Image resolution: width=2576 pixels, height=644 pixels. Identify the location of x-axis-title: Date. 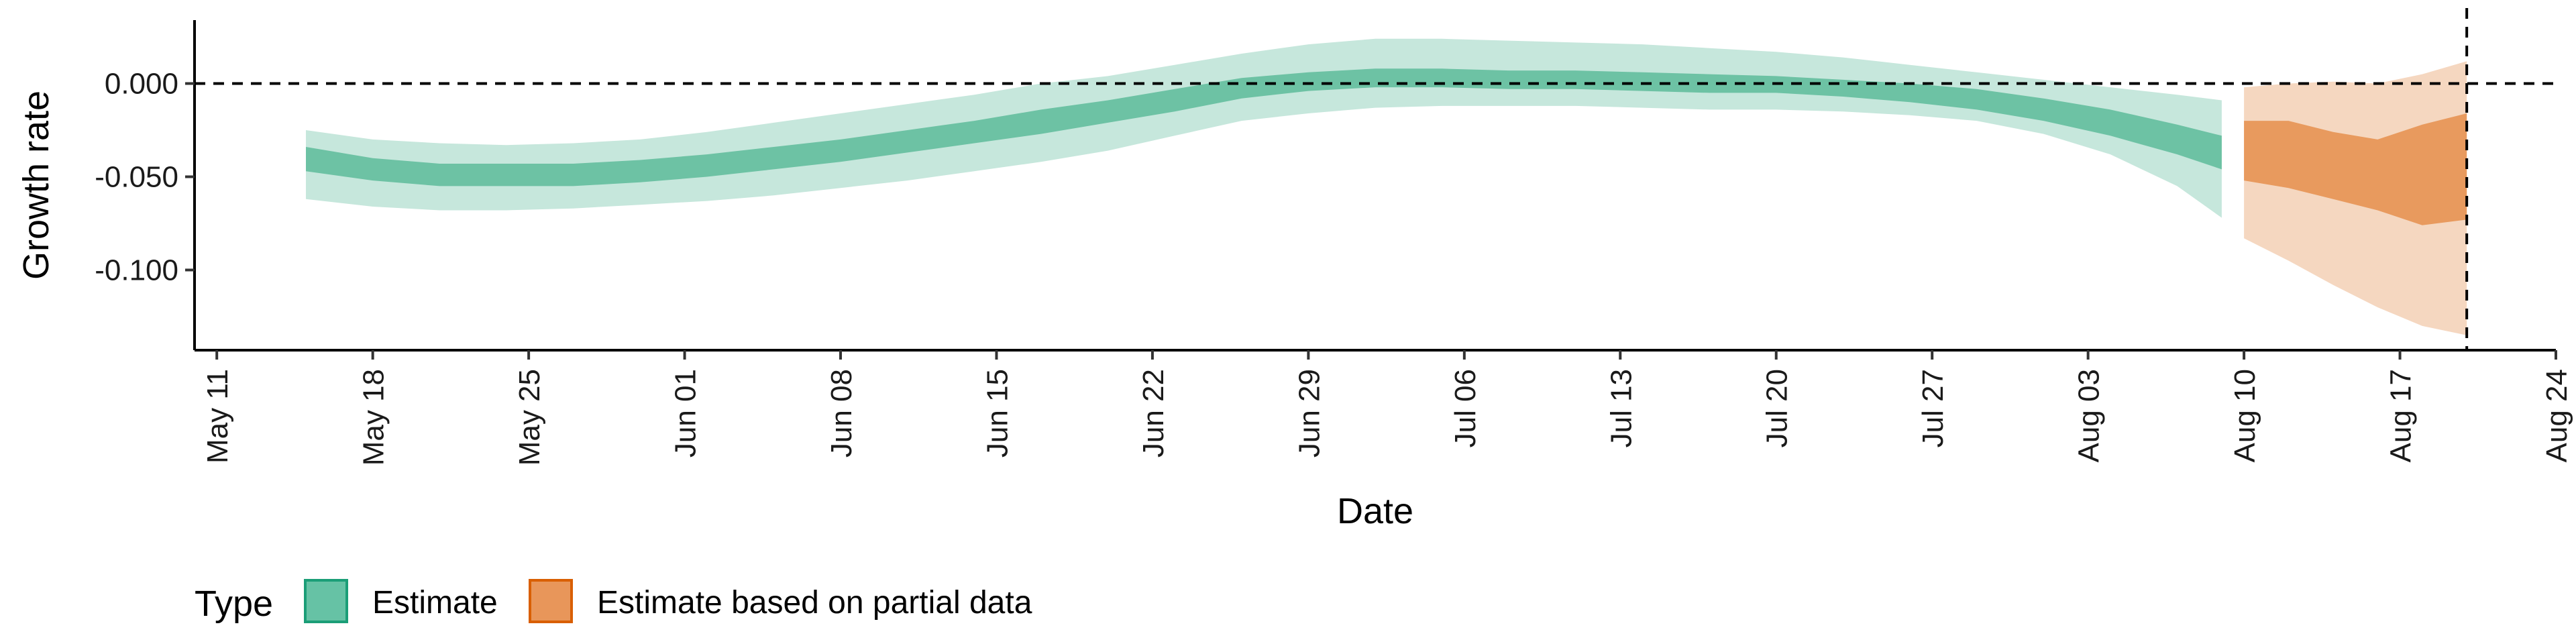
(1375, 511).